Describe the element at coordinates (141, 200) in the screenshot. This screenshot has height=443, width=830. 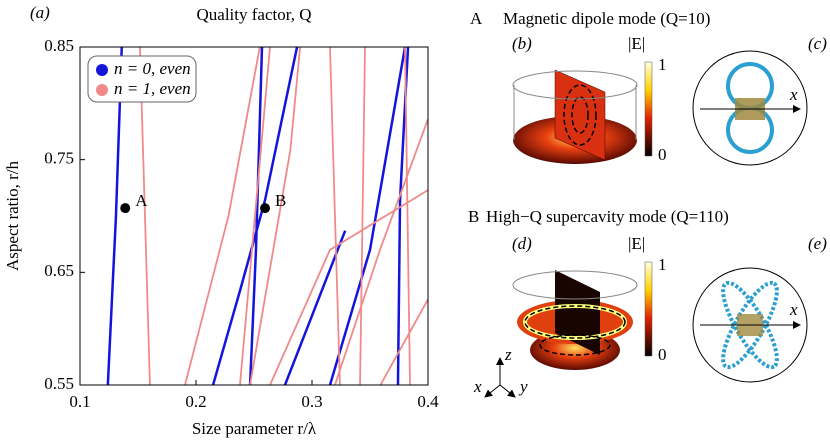
I see `annotation-label: A` at that location.